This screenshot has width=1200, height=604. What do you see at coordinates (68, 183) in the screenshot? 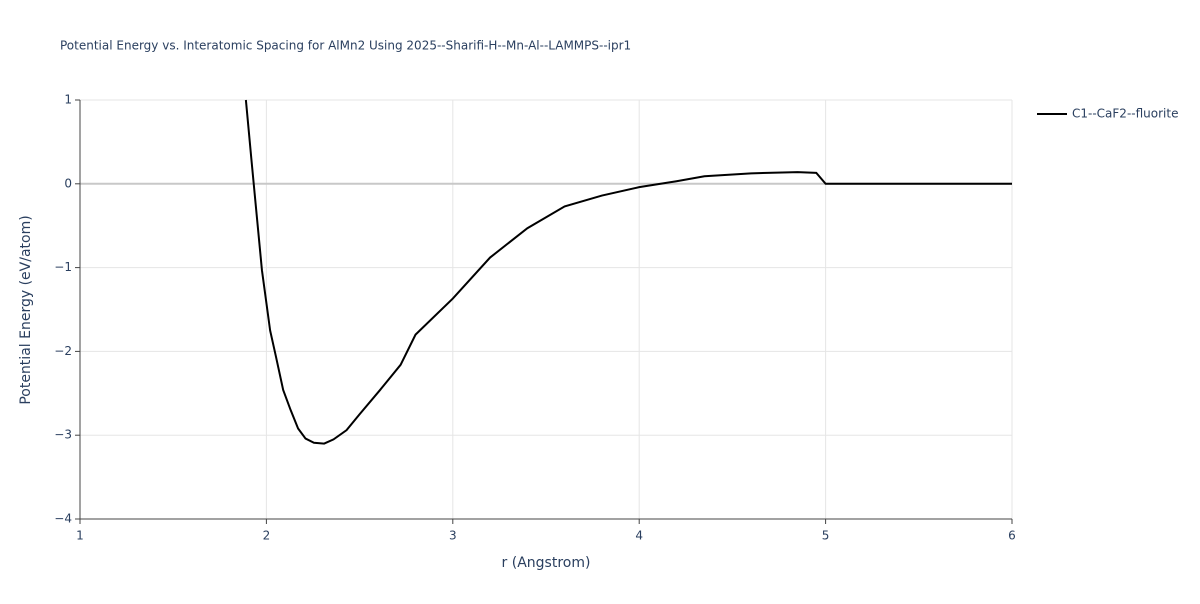
I see `y-tick-label: 0` at bounding box center [68, 183].